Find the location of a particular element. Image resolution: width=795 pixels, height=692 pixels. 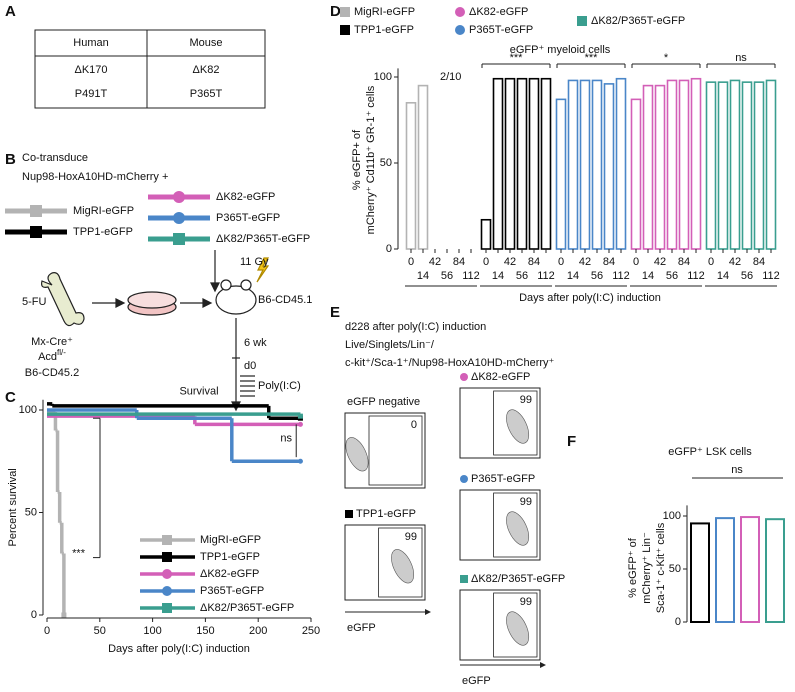

interval-label: 6 wk is located at coordinates (255, 343).